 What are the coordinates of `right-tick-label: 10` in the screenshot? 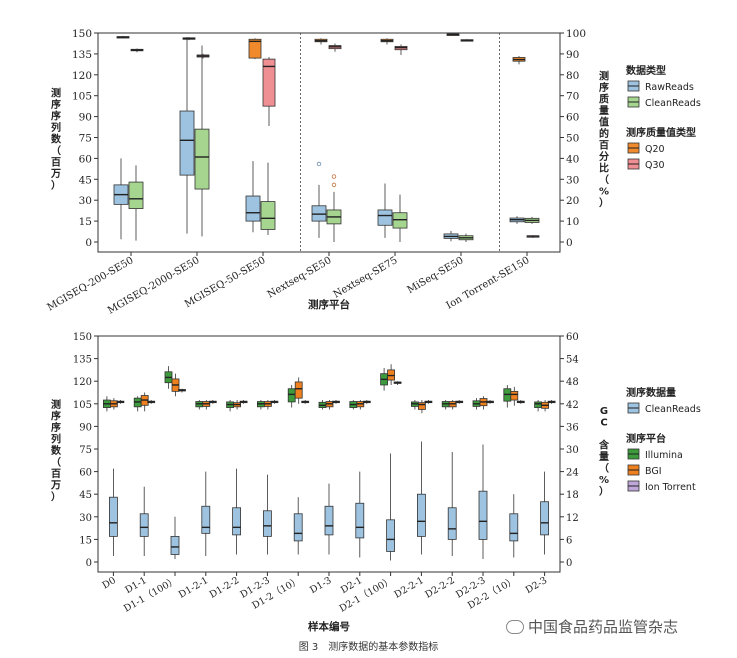 It's located at (572, 222).